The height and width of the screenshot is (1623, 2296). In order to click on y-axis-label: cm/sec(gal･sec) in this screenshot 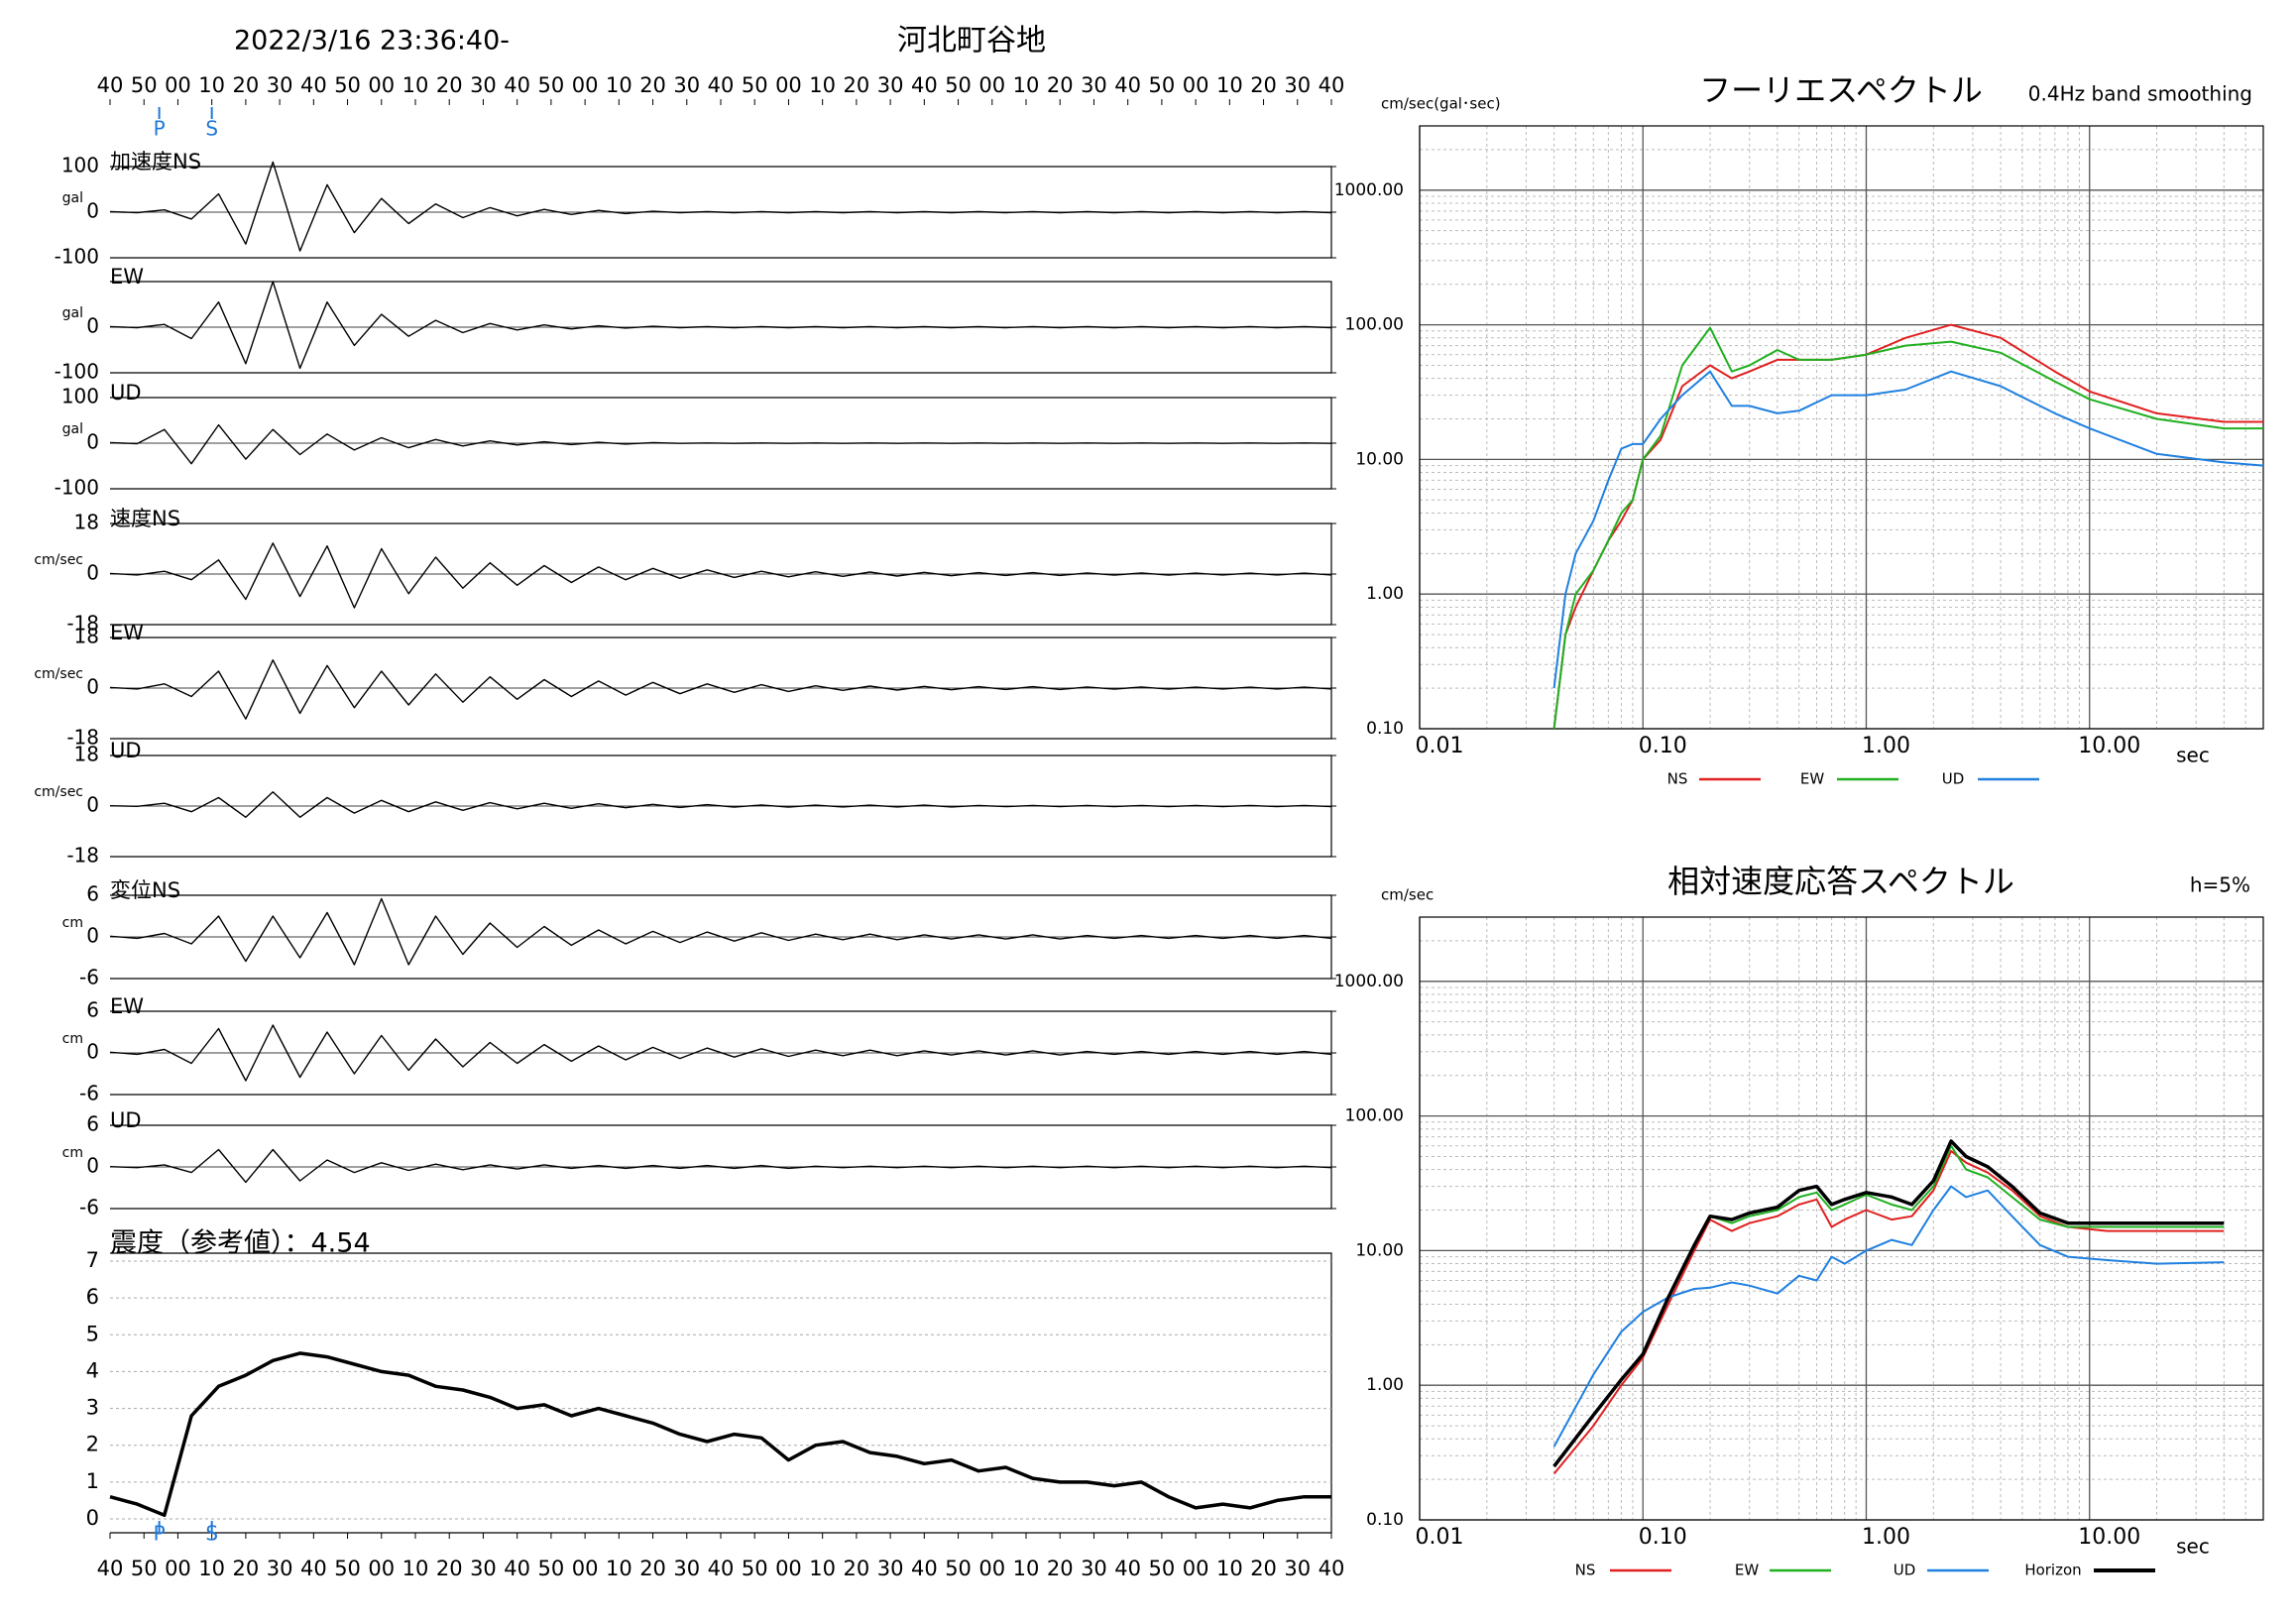, I will do `click(1441, 104)`.